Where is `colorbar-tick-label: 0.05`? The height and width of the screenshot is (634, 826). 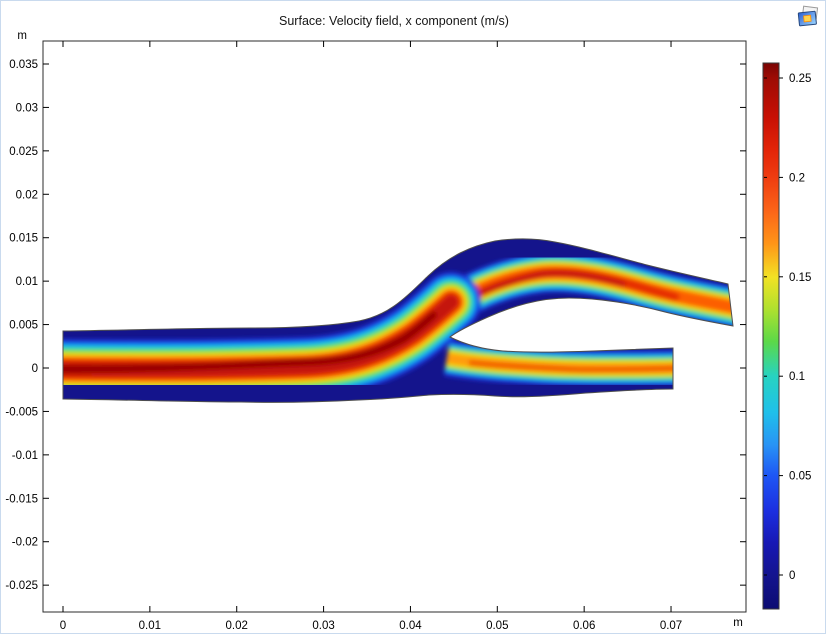
colorbar-tick-label: 0.05 is located at coordinates (800, 477).